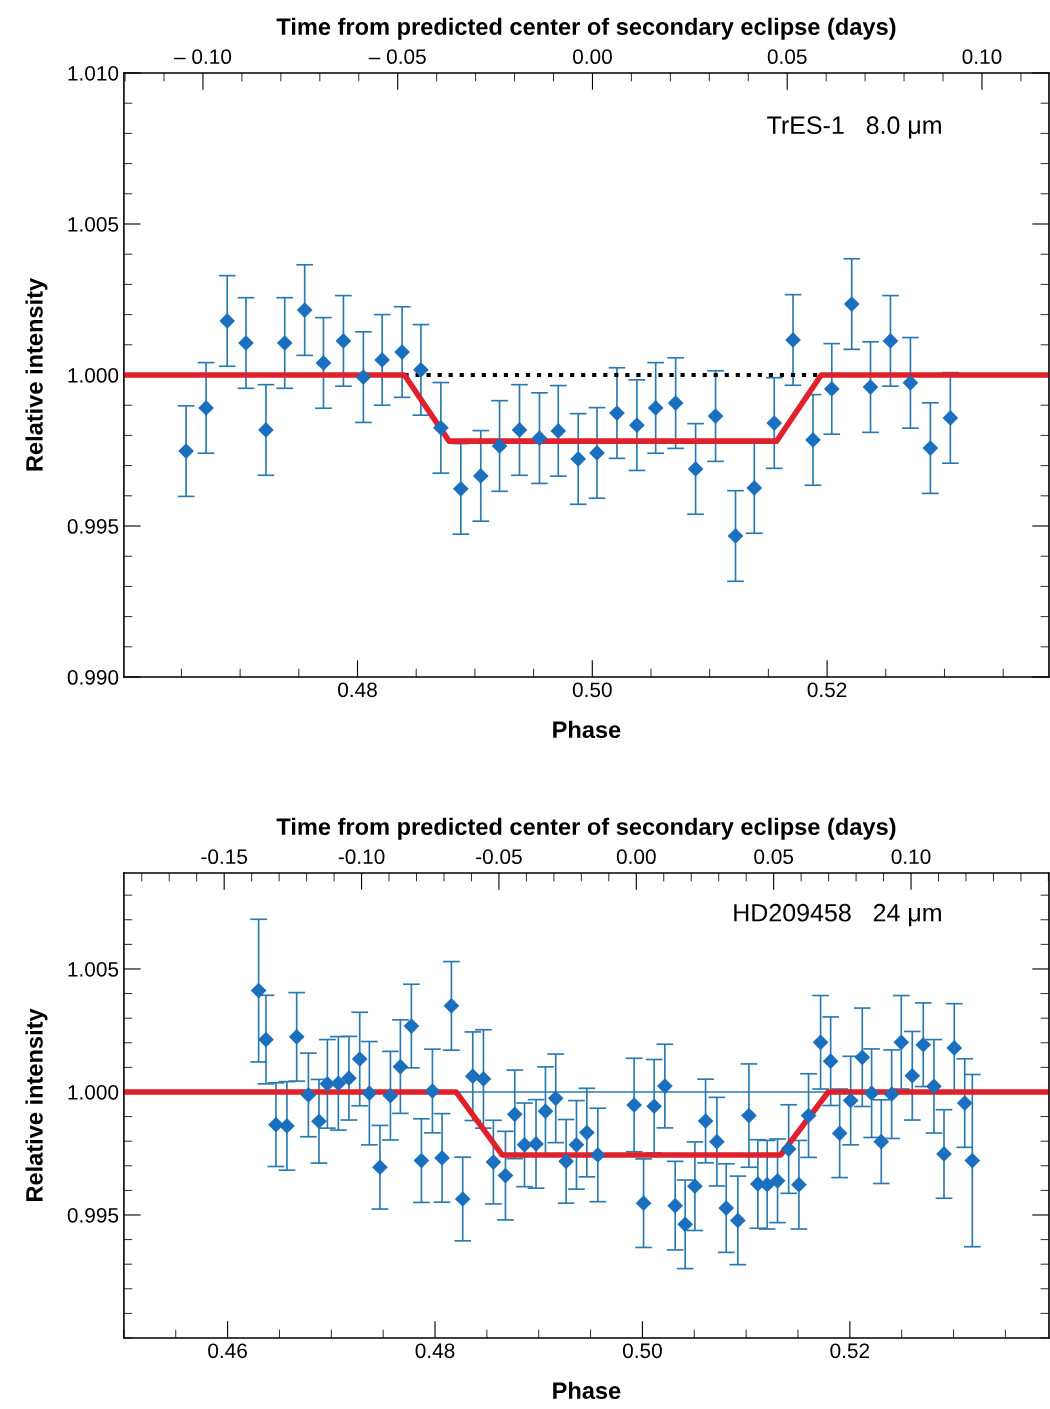 Image resolution: width=1050 pixels, height=1409 pixels. Describe the element at coordinates (837, 915) in the screenshot. I see `annotation: HD209458 24 μm` at that location.